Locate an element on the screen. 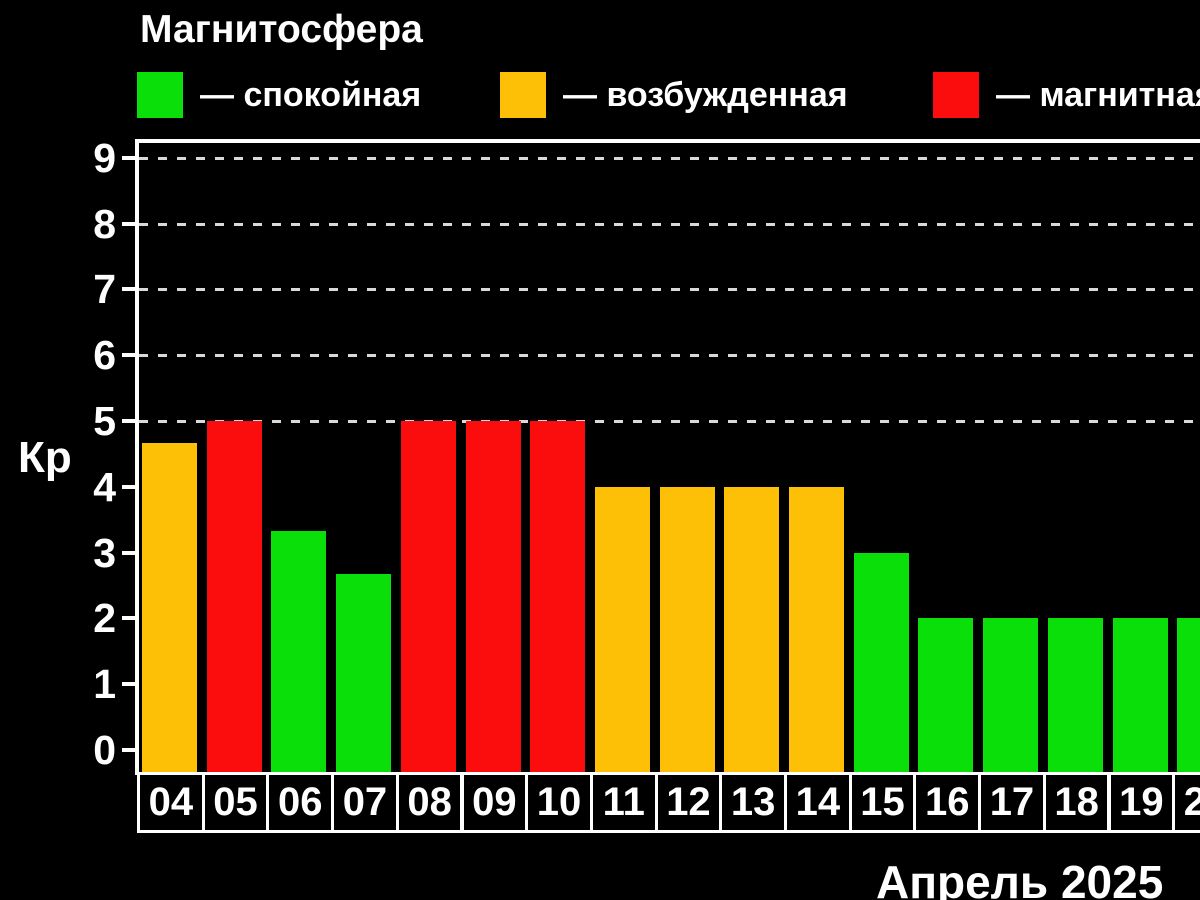  legend-label-storm: — магнитная буря is located at coordinates (1098, 94).